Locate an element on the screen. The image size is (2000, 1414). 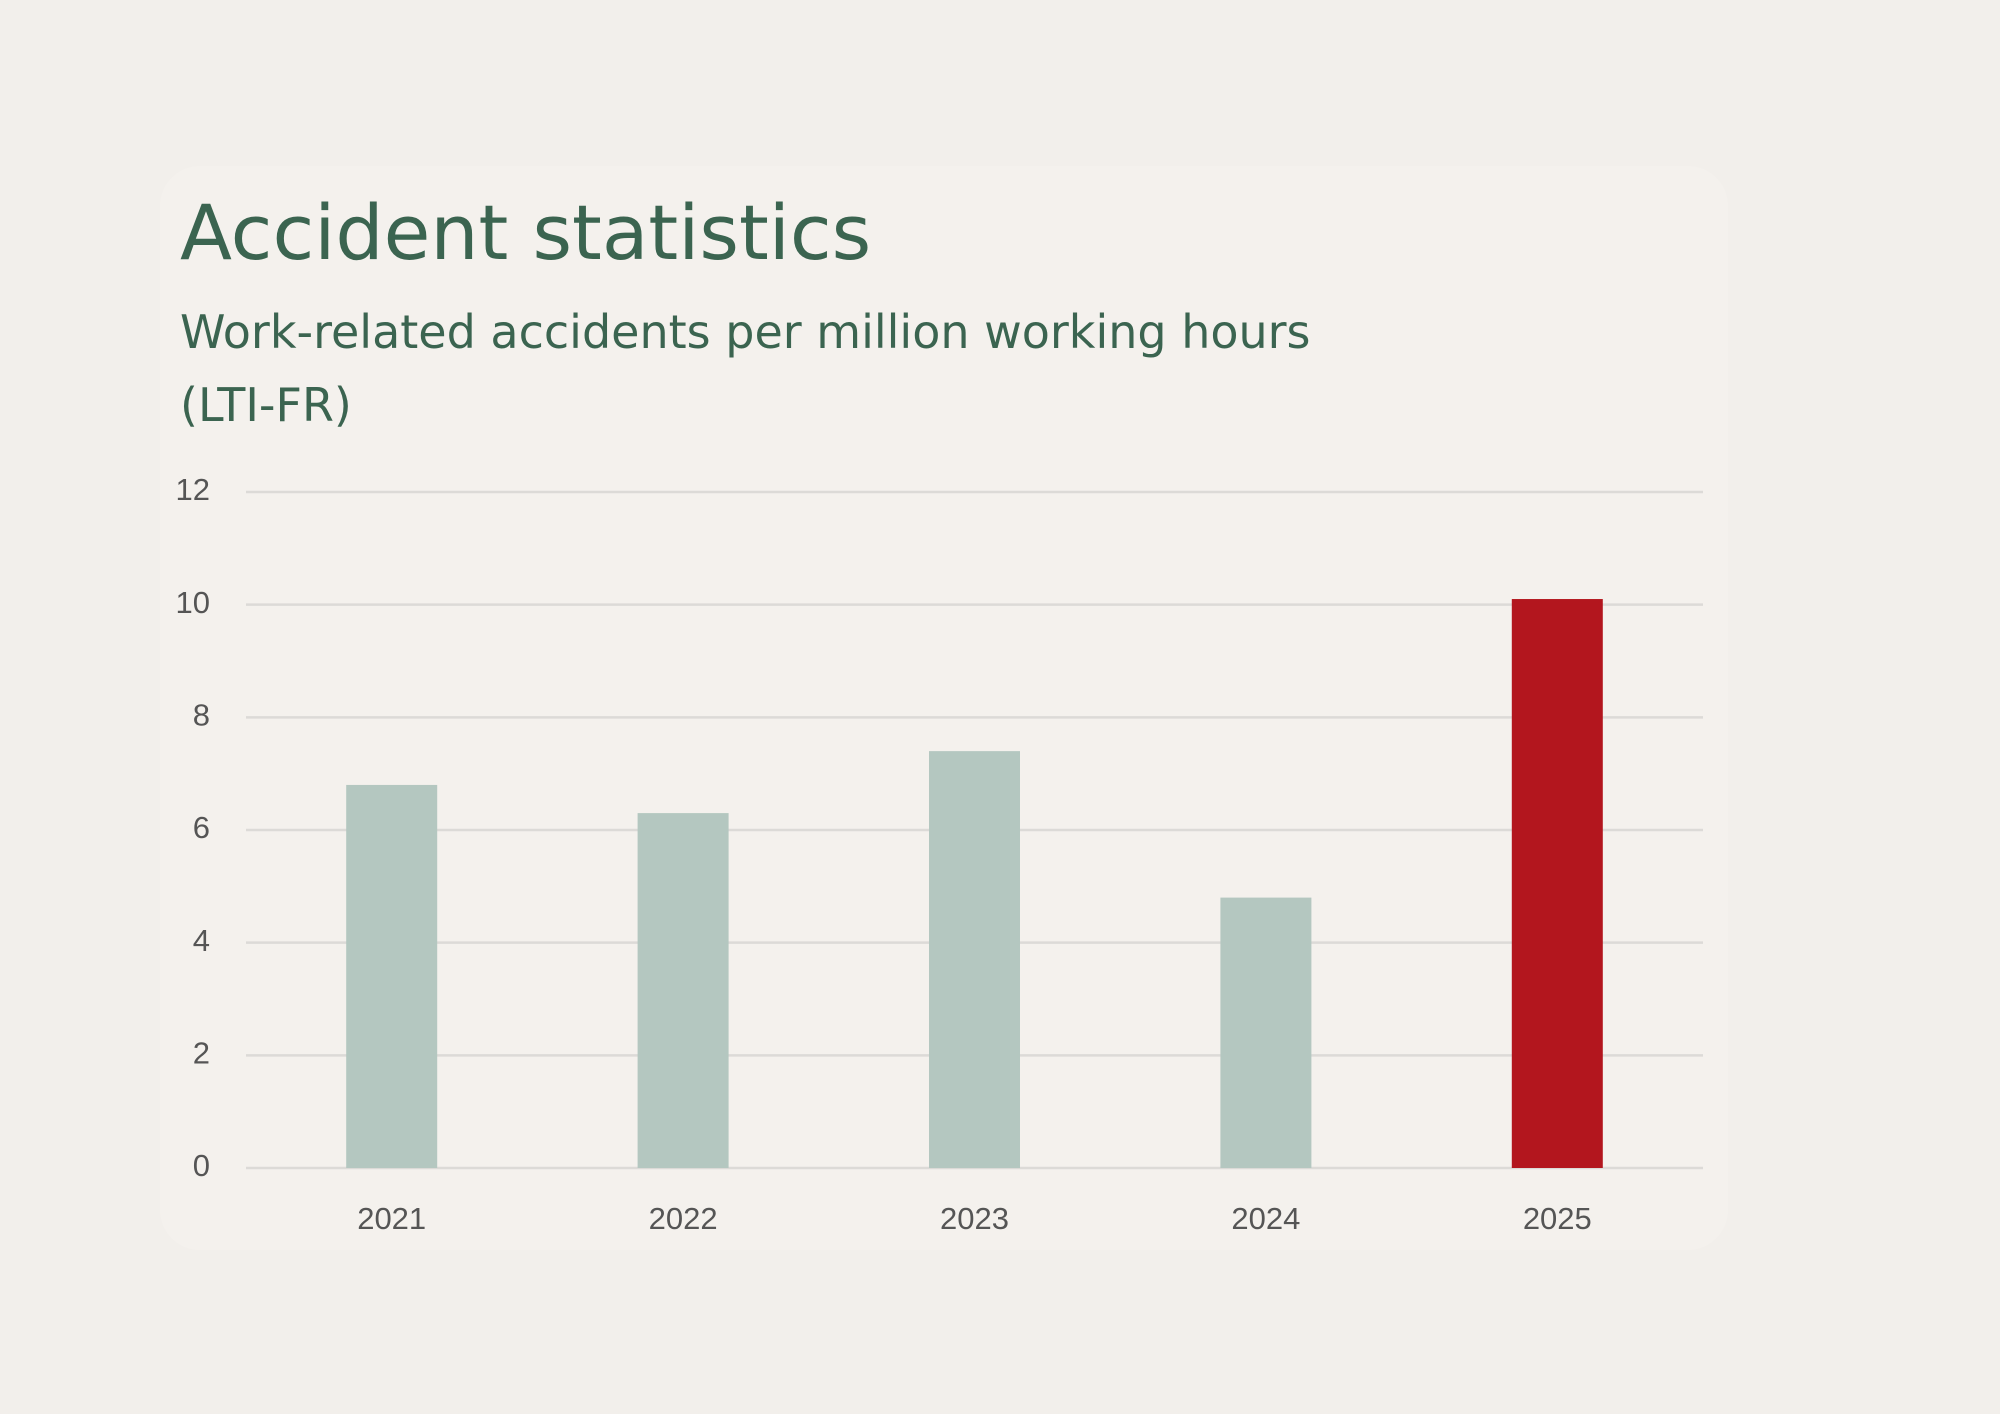
y-tick-label: 0 is located at coordinates (201, 1165).